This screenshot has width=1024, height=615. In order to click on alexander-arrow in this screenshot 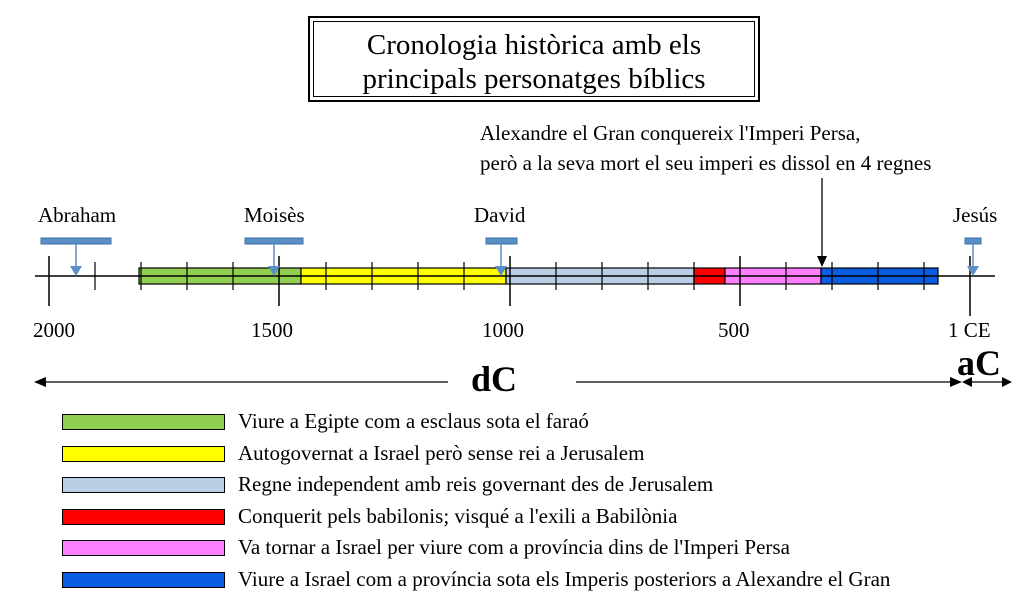, I will do `click(822, 222)`.